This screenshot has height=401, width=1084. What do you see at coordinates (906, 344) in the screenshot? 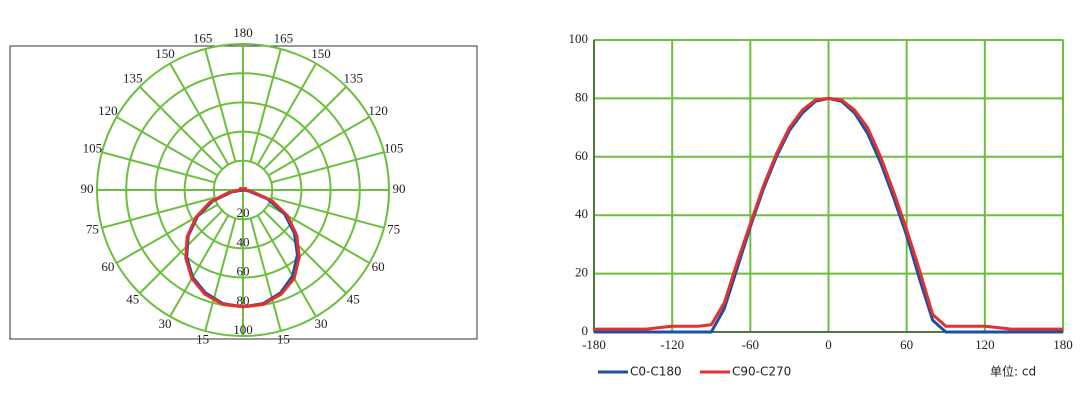
I see `x-tick-label: 60` at bounding box center [906, 344].